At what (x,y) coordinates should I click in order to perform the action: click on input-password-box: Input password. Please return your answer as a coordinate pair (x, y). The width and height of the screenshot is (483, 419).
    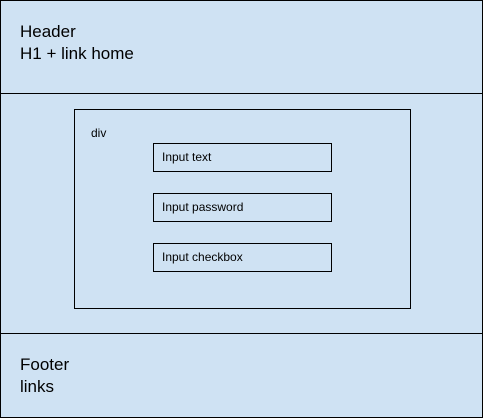
    Looking at the image, I should click on (242, 207).